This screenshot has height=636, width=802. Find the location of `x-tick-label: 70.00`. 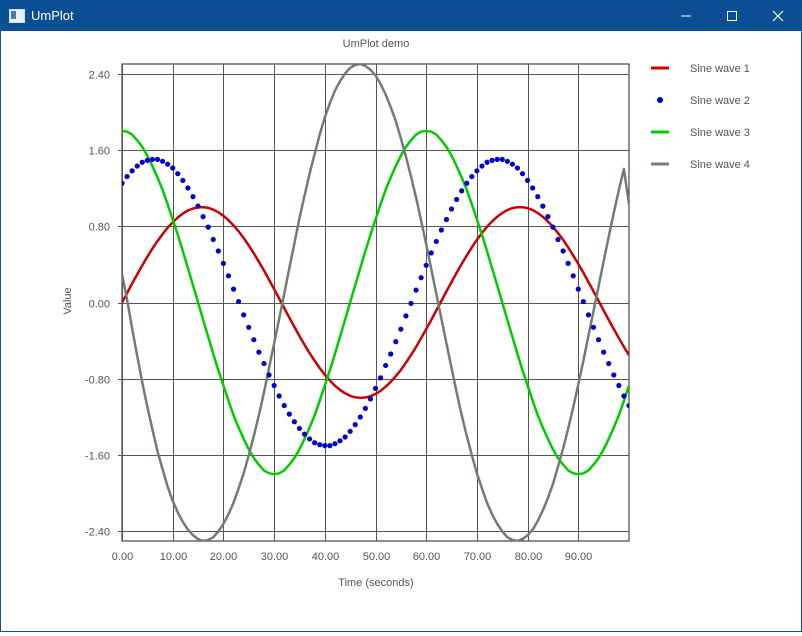

x-tick-label: 70.00 is located at coordinates (478, 557).